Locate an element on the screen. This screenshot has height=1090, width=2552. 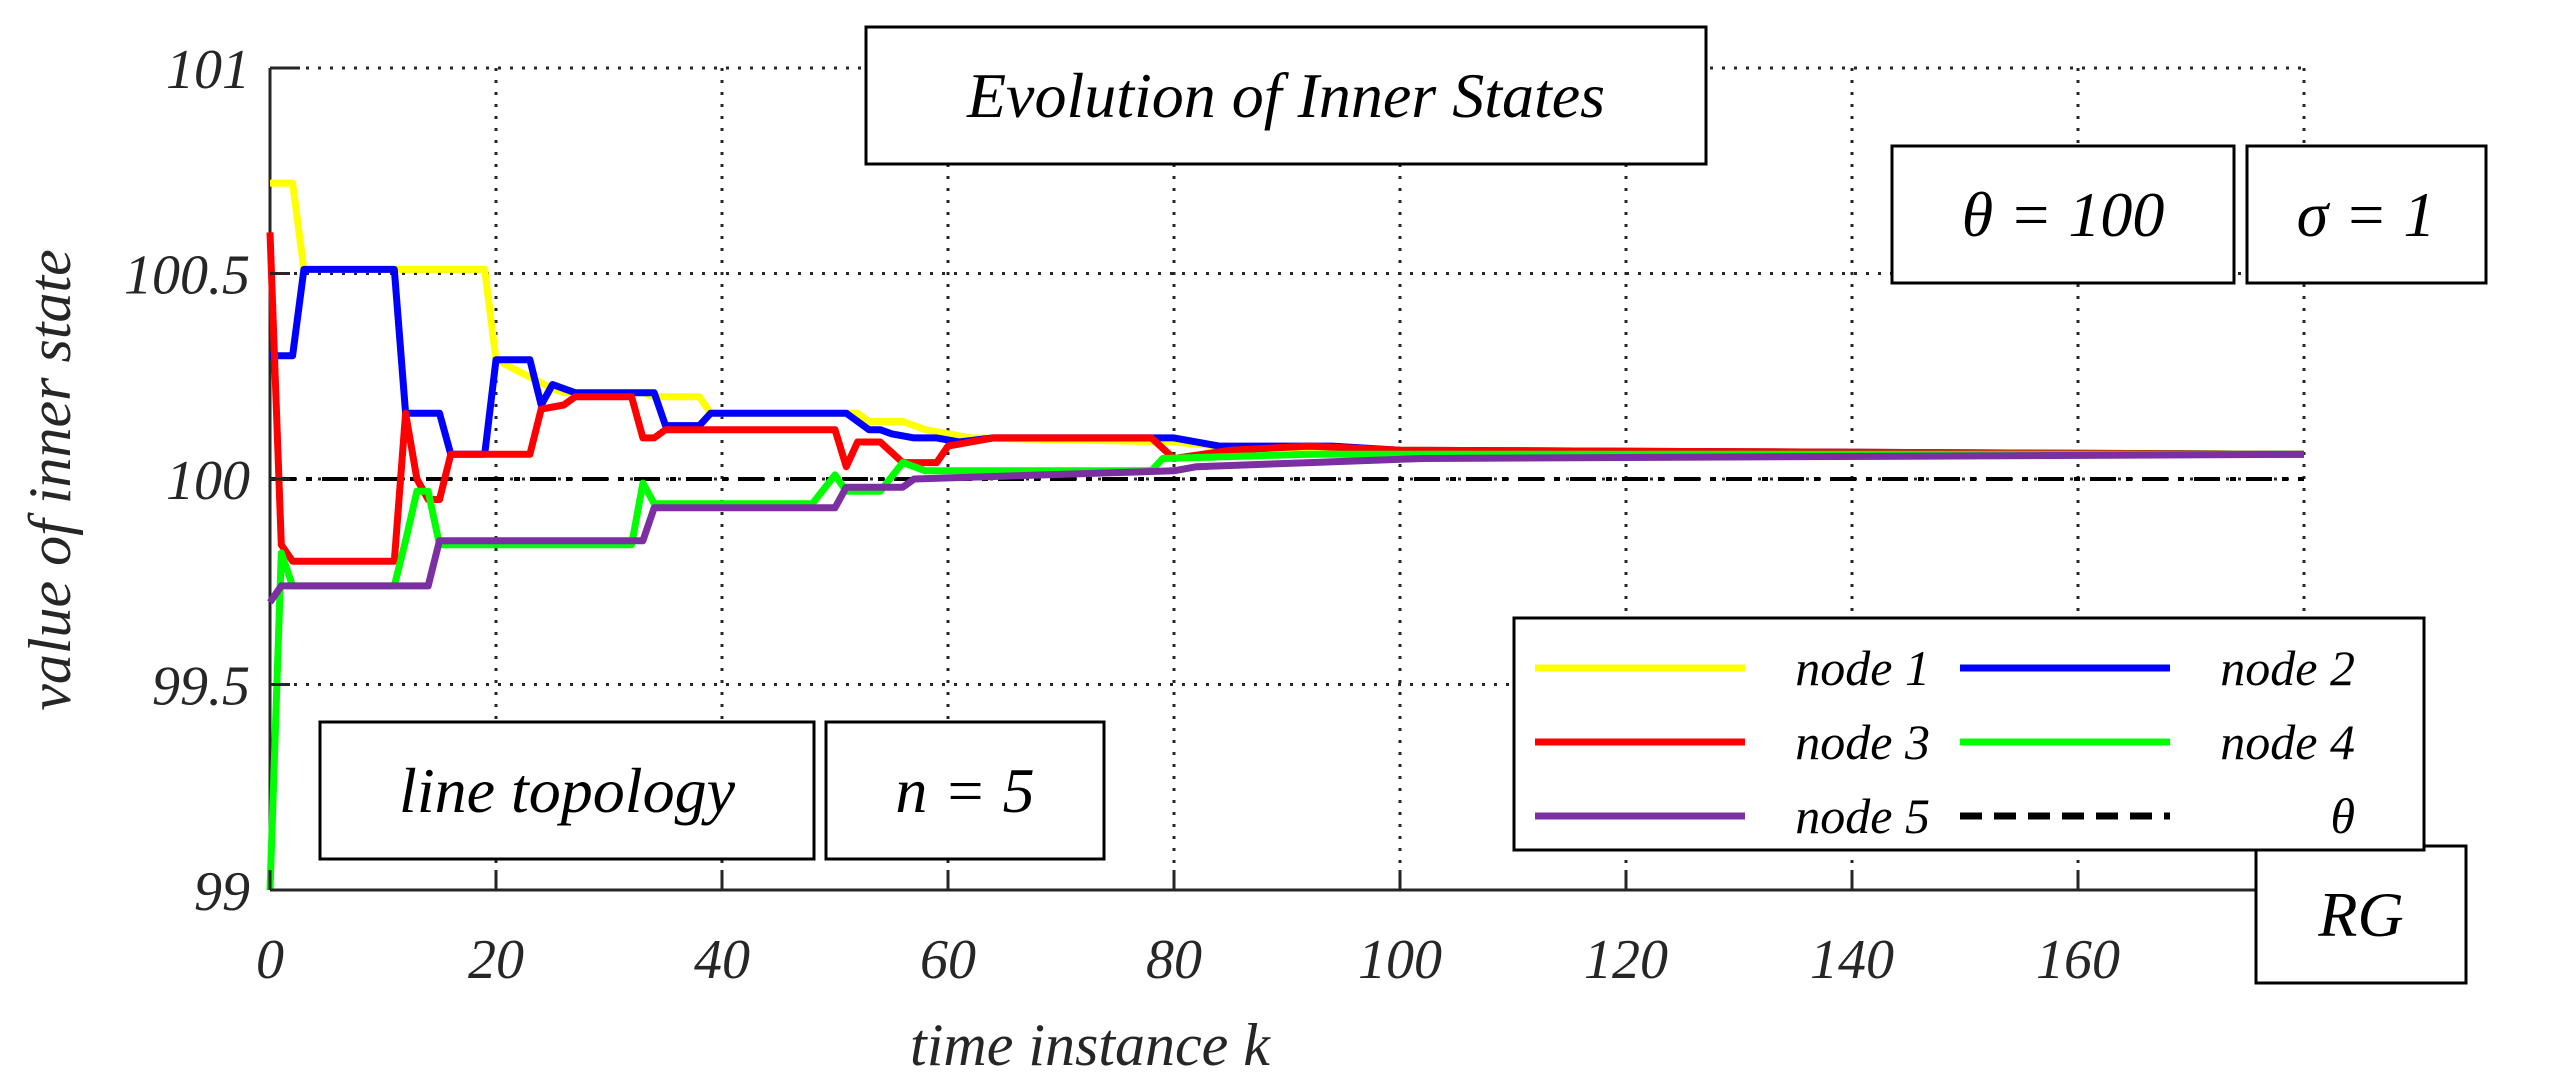
x-tick-label: 100 is located at coordinates (1400, 960).